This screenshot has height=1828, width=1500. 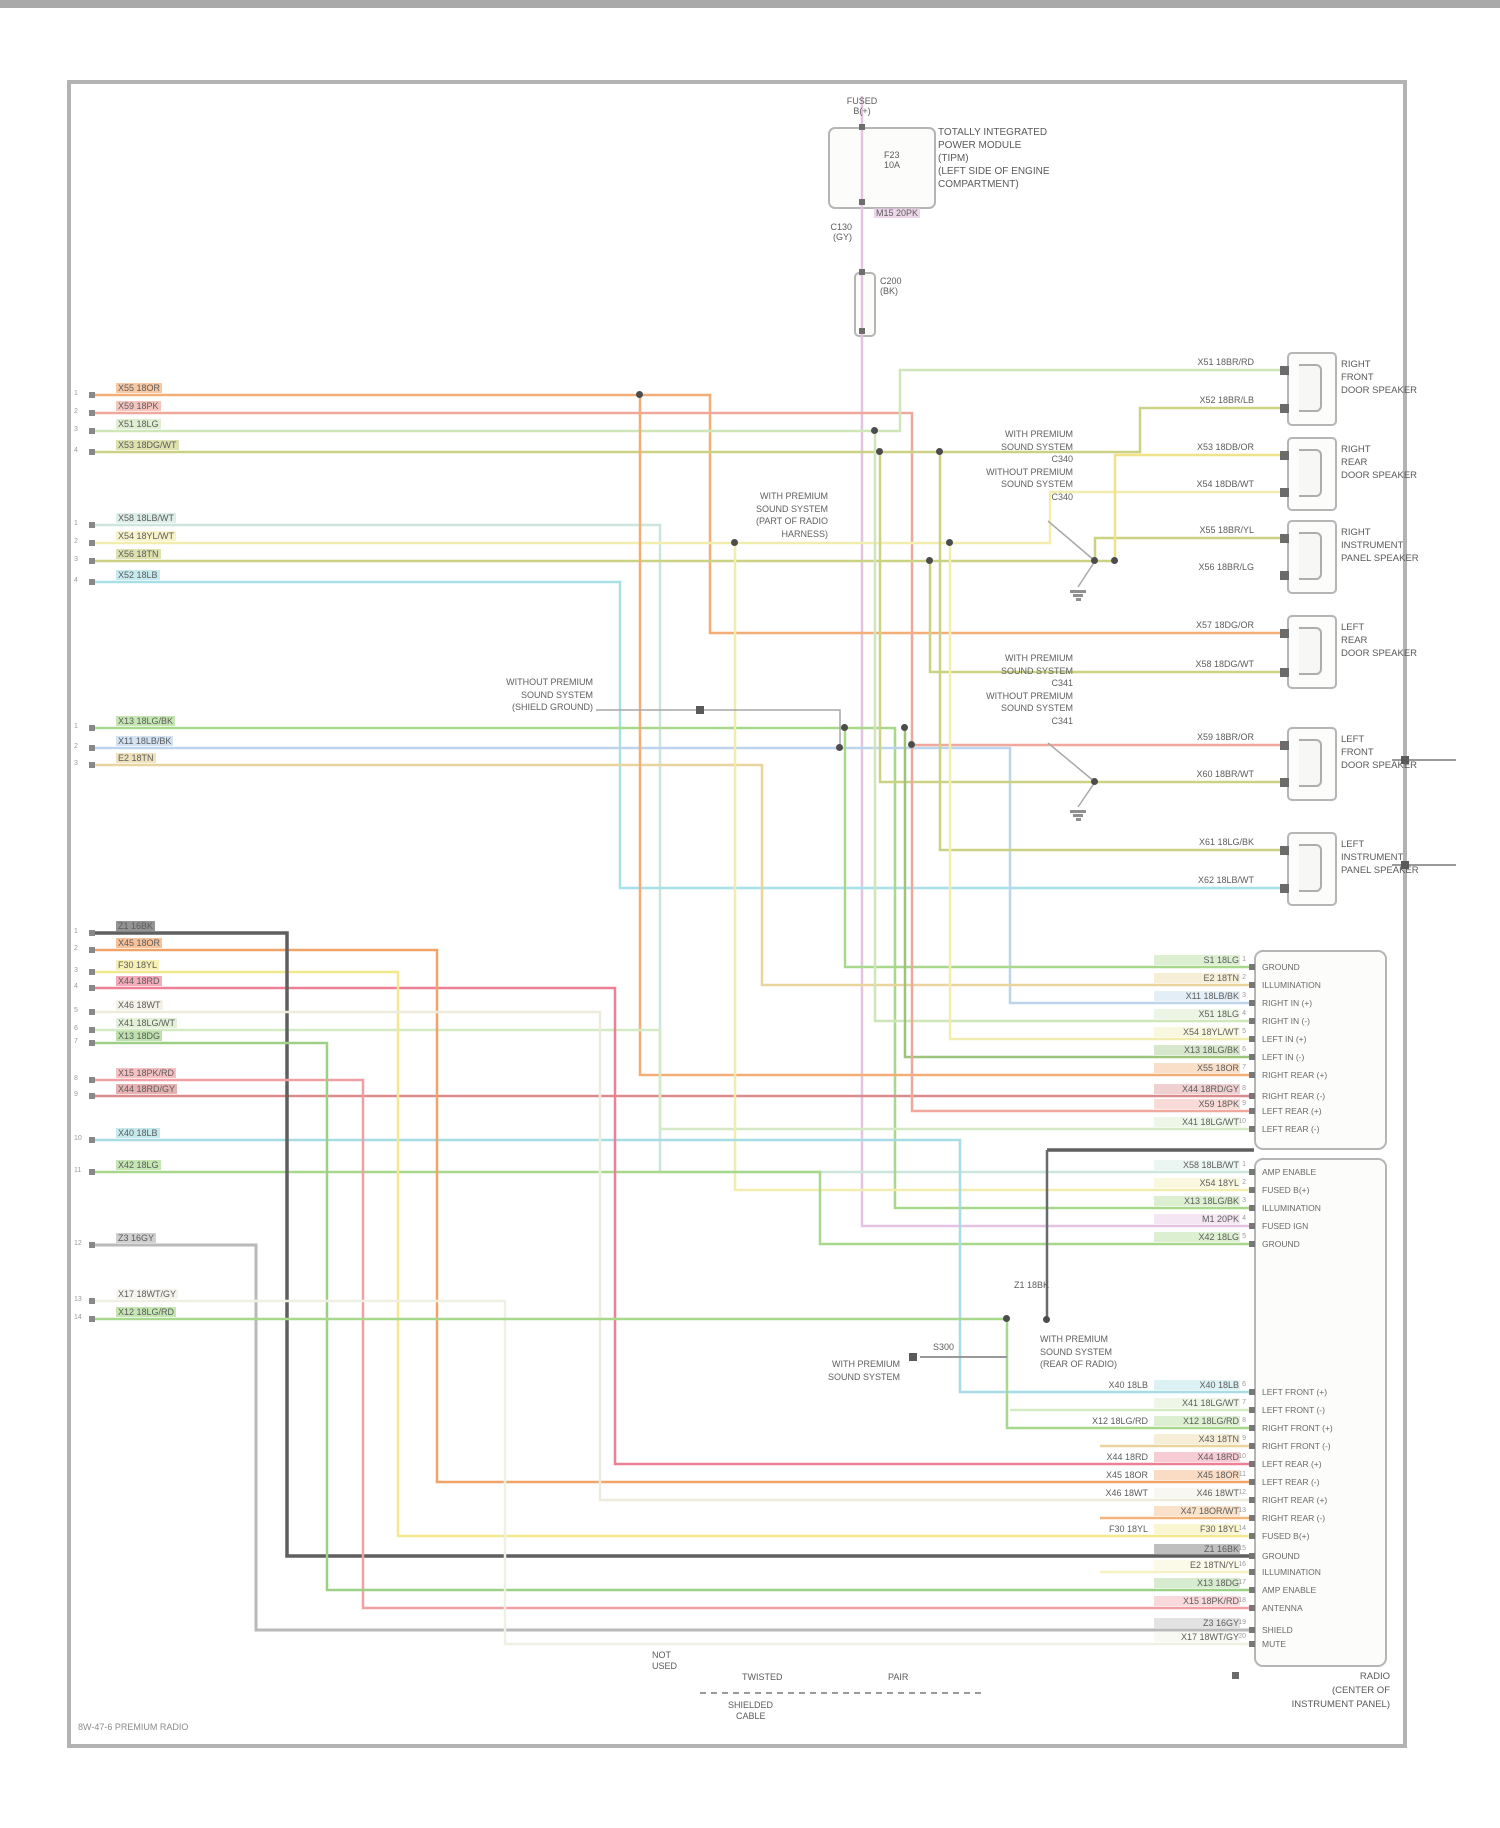 I want to click on wire-wire-s4-lower, so click(x=1106, y=617).